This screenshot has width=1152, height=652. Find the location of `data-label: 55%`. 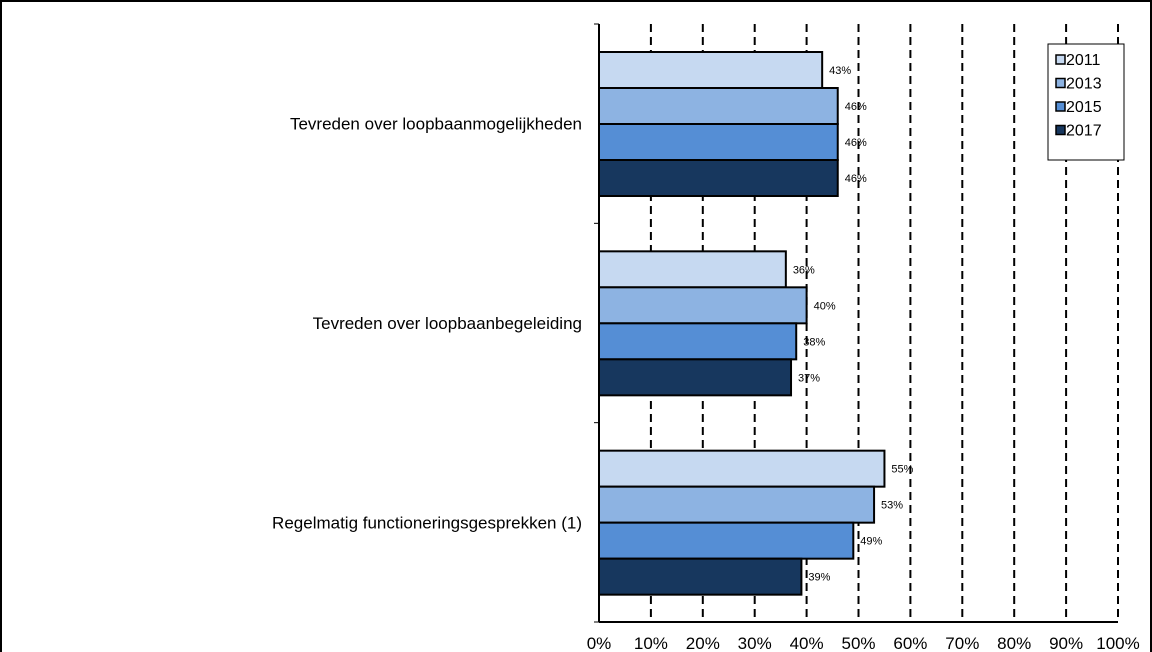

data-label: 55% is located at coordinates (902, 470).